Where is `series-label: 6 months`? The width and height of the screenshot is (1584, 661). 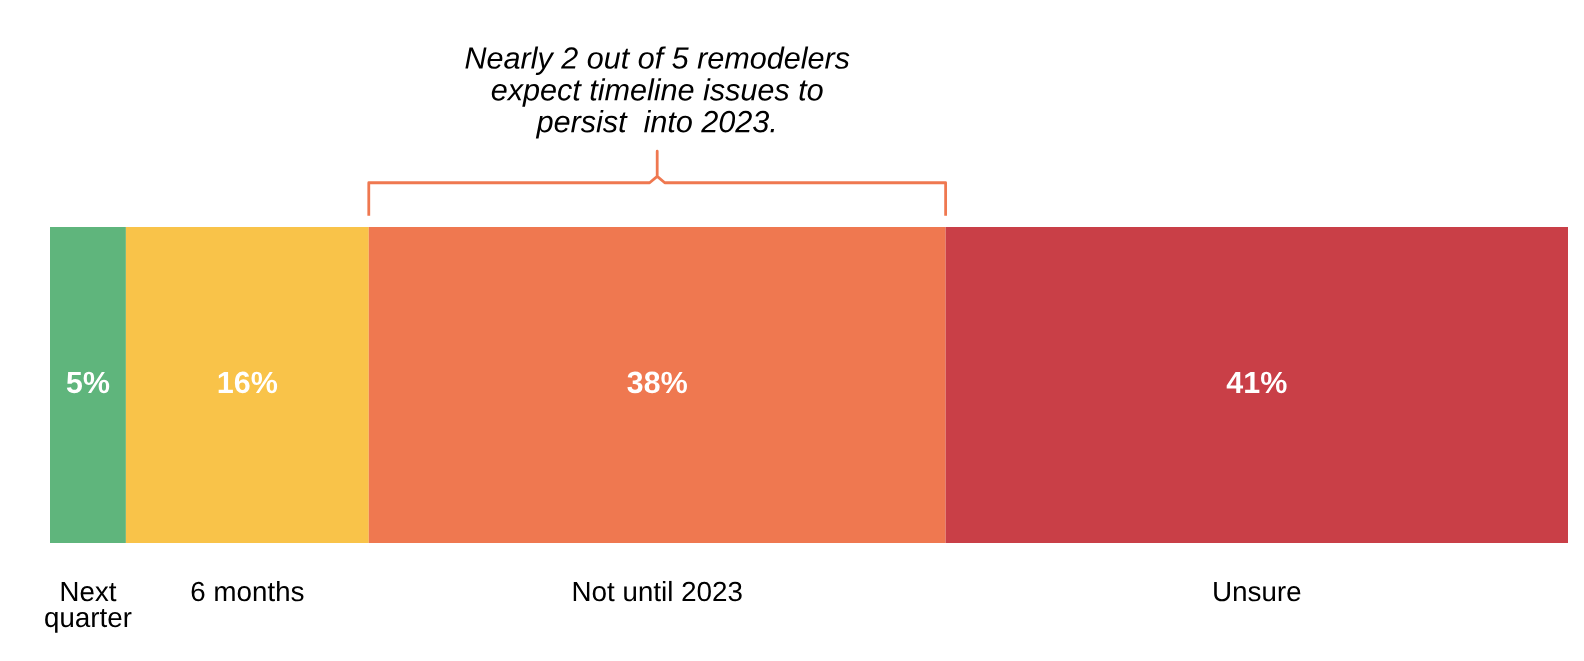 series-label: 6 months is located at coordinates (247, 591).